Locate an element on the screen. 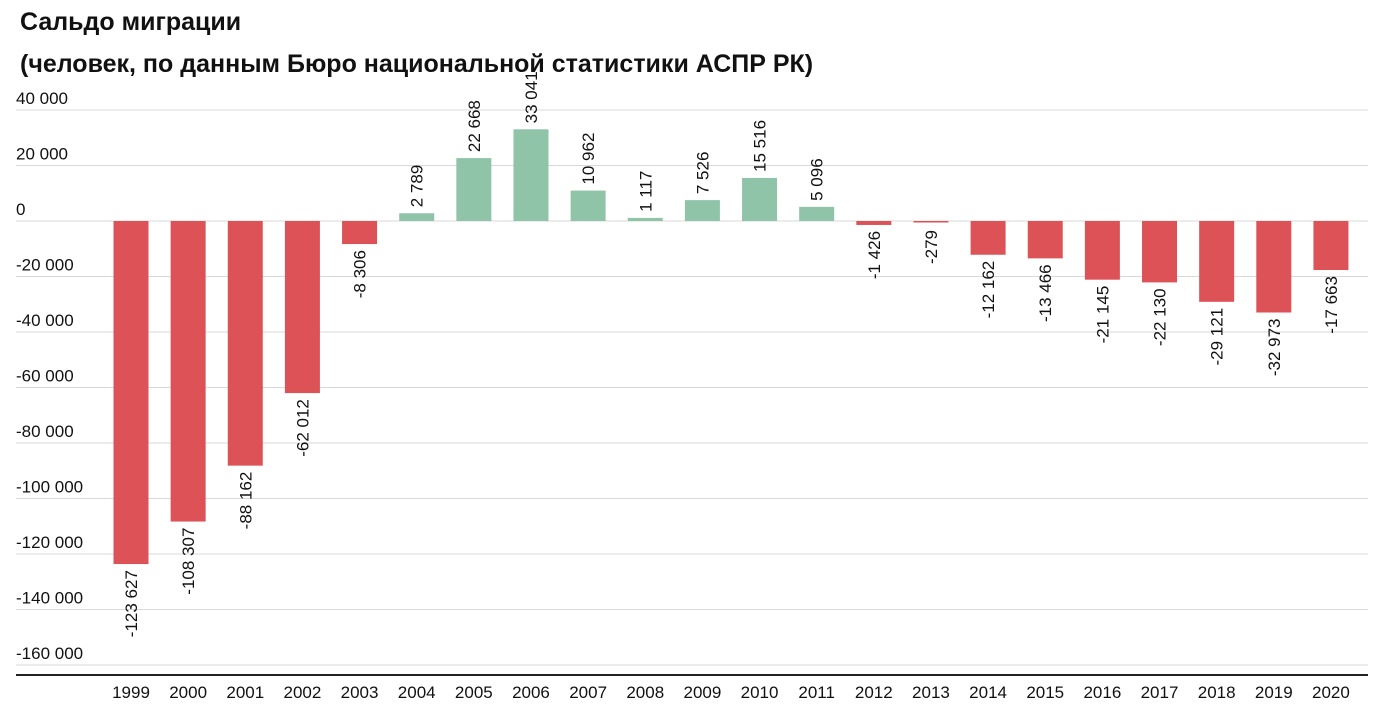 The height and width of the screenshot is (728, 1388). value-label: 10 962 is located at coordinates (588, 159).